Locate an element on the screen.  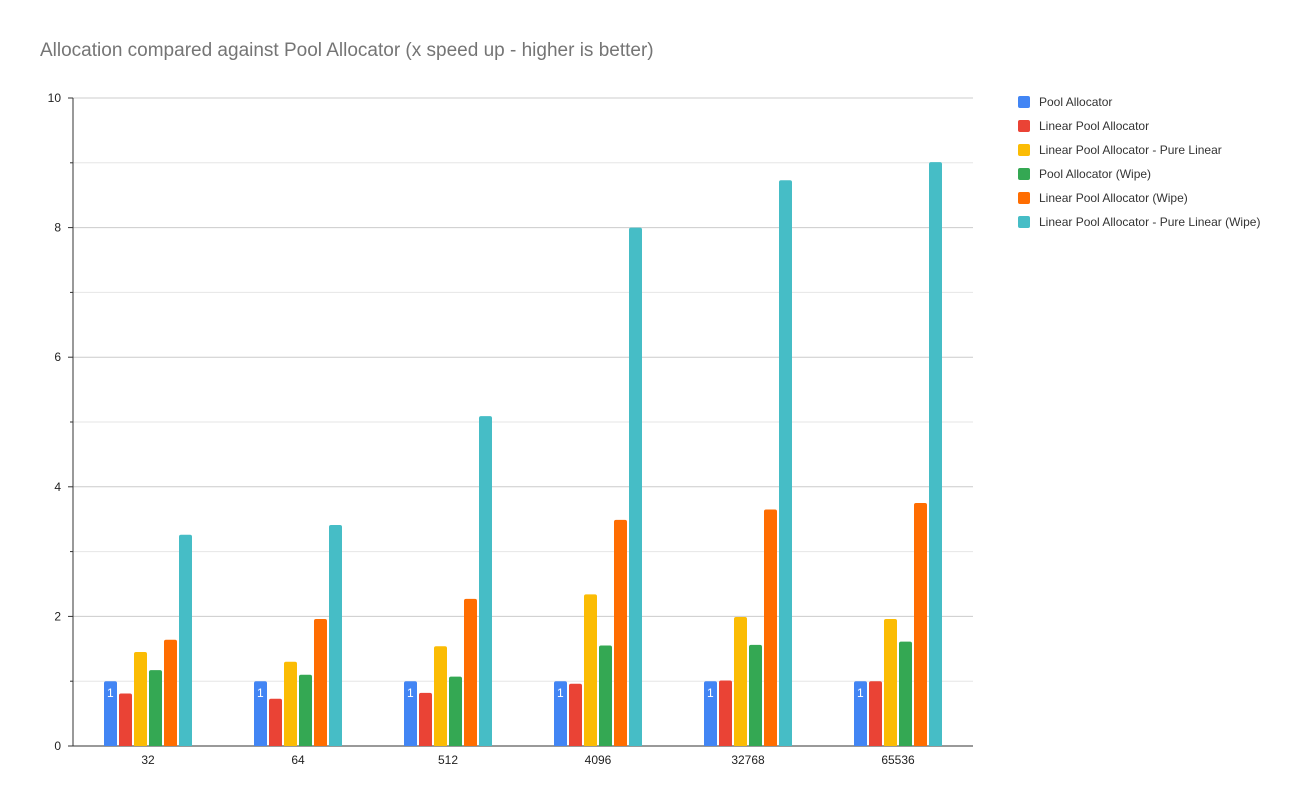
legend-label: Linear Pool Allocator is located at coordinates (1094, 126).